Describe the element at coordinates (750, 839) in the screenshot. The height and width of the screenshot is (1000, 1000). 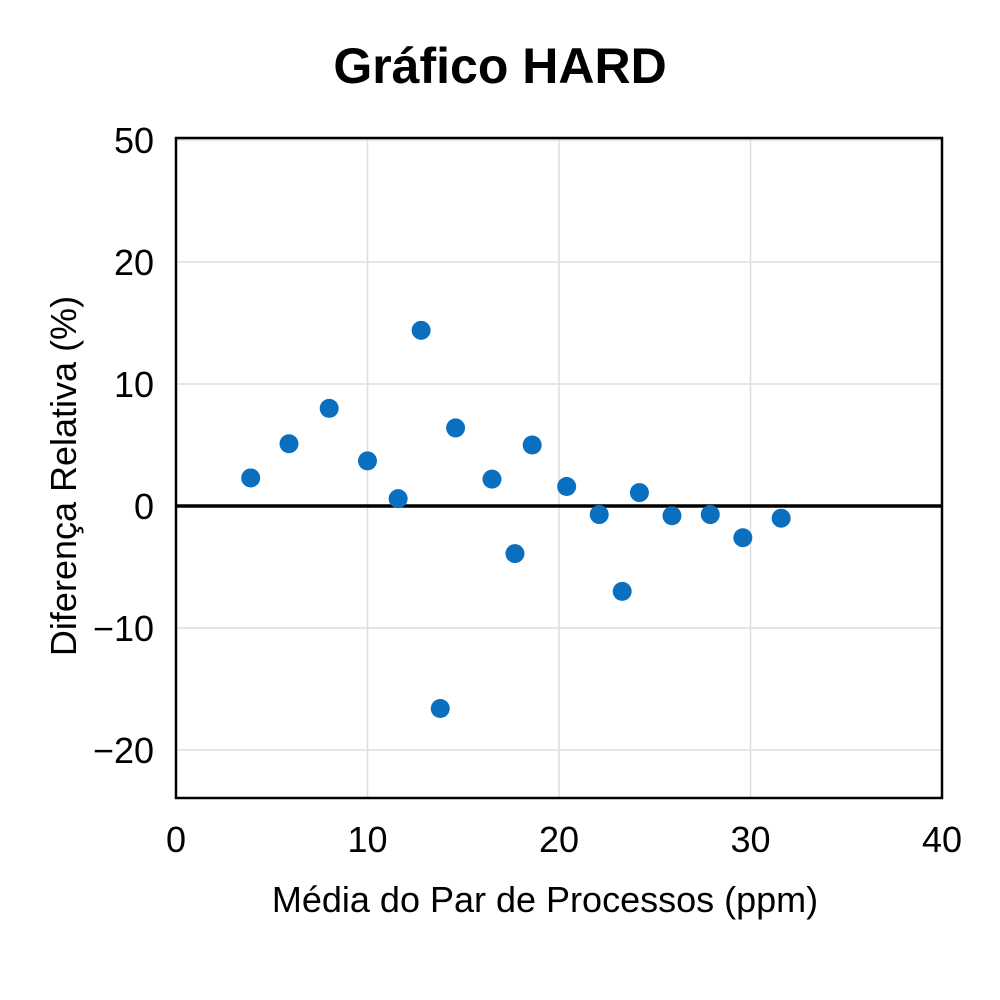
I see `x-tick-label: 30` at that location.